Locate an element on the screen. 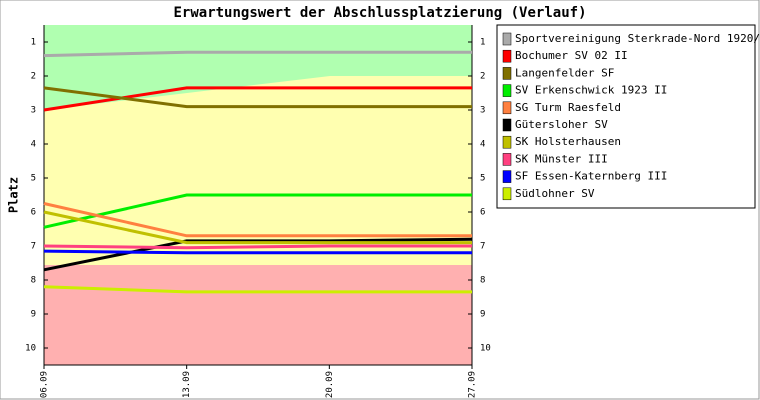  legend-label: SK Münster III is located at coordinates (561, 158).